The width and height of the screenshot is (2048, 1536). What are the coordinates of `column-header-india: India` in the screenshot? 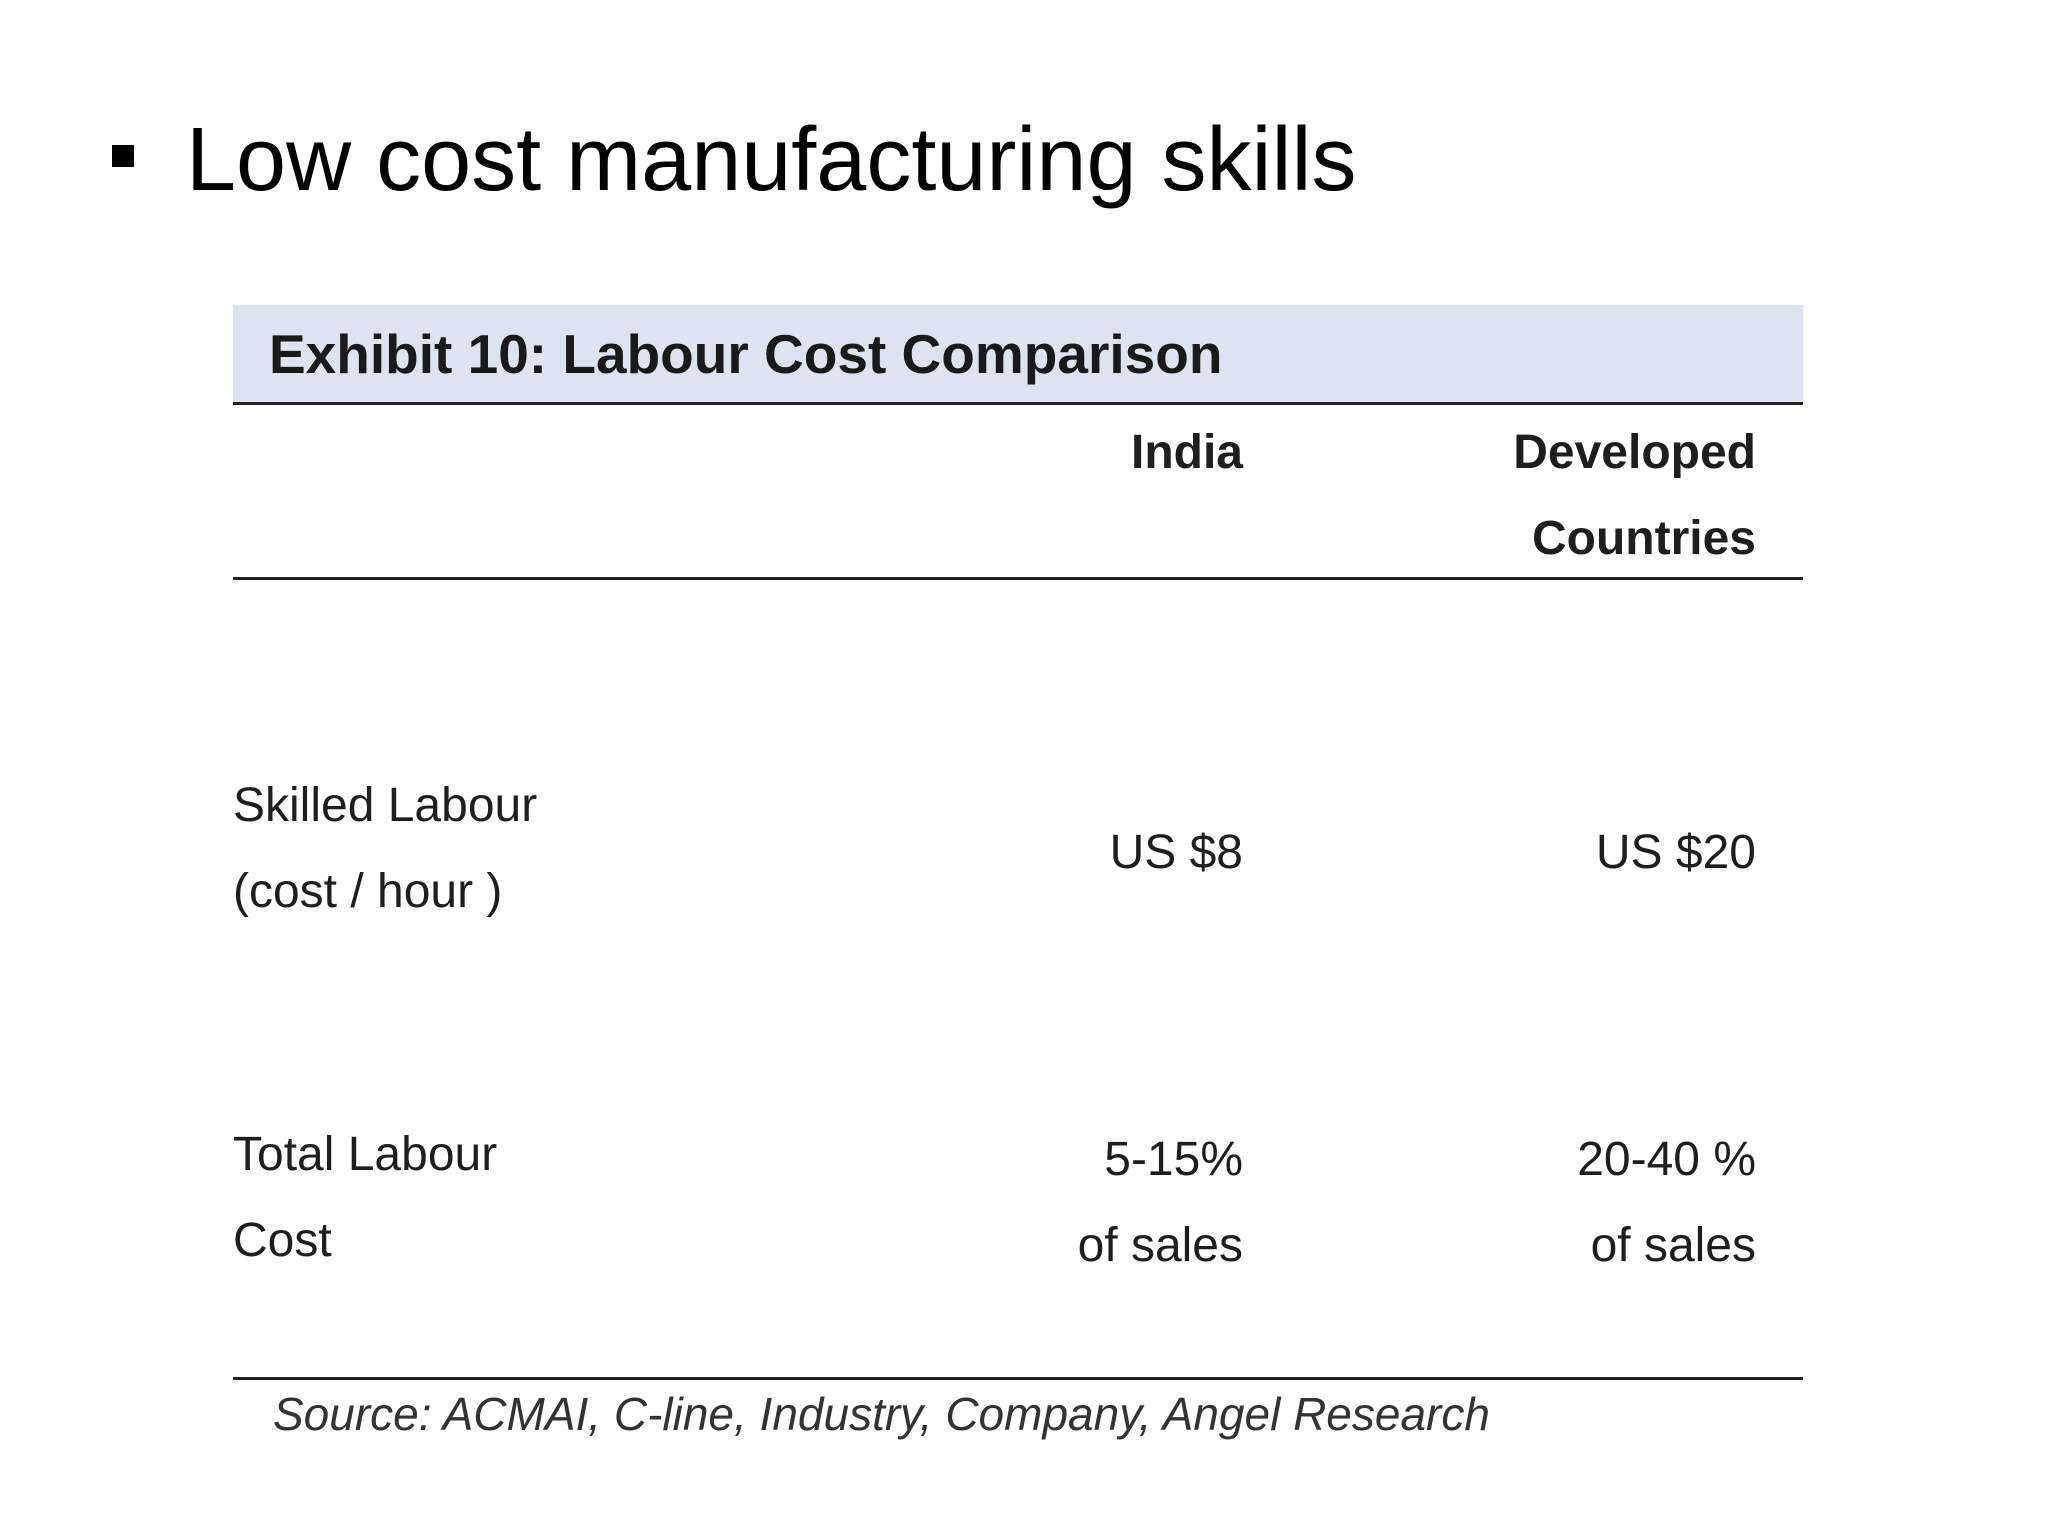 It's located at (1186, 452).